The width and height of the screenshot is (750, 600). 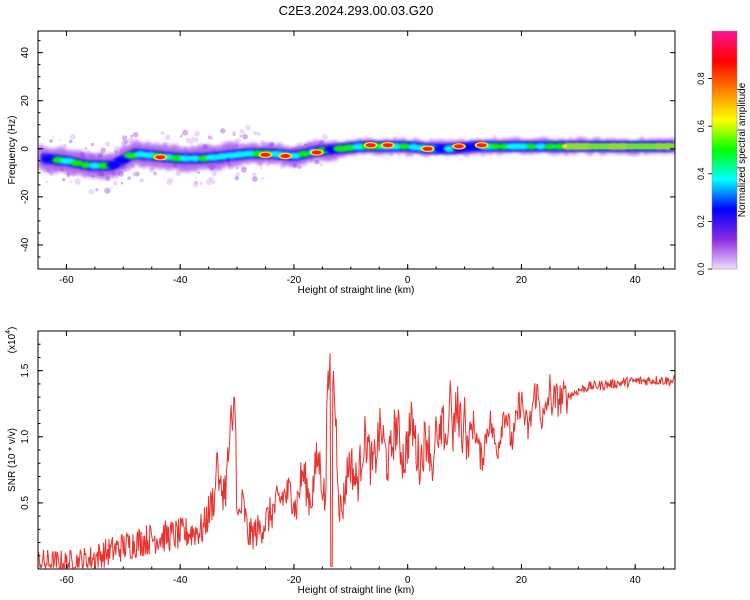 I want to click on snr-x-axis-label: Height of straight line (km), so click(x=356, y=590).